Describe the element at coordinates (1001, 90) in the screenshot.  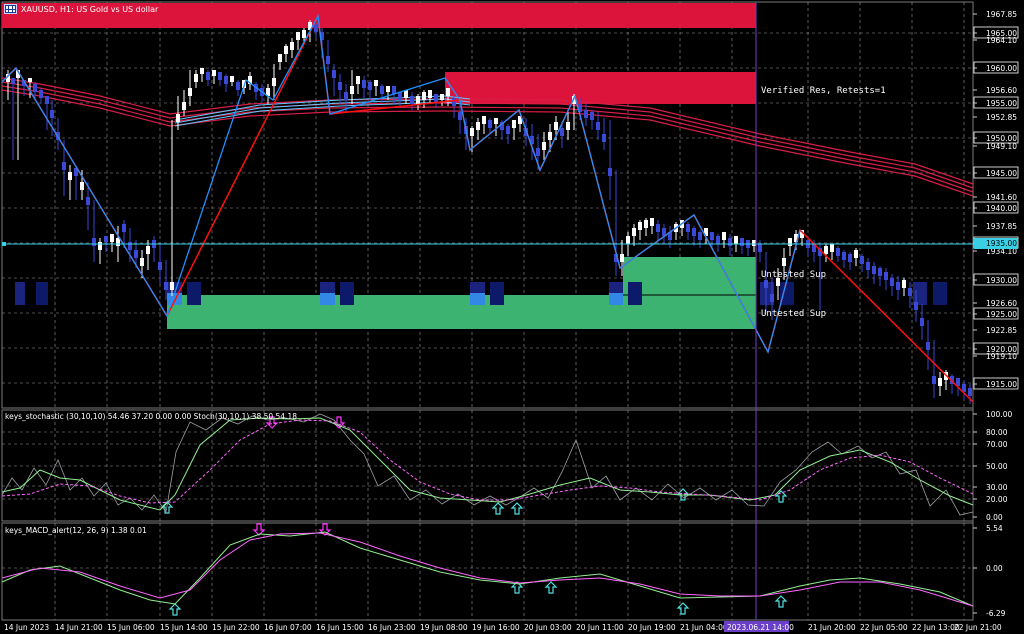
I see `price-tick-label: 1956.60` at that location.